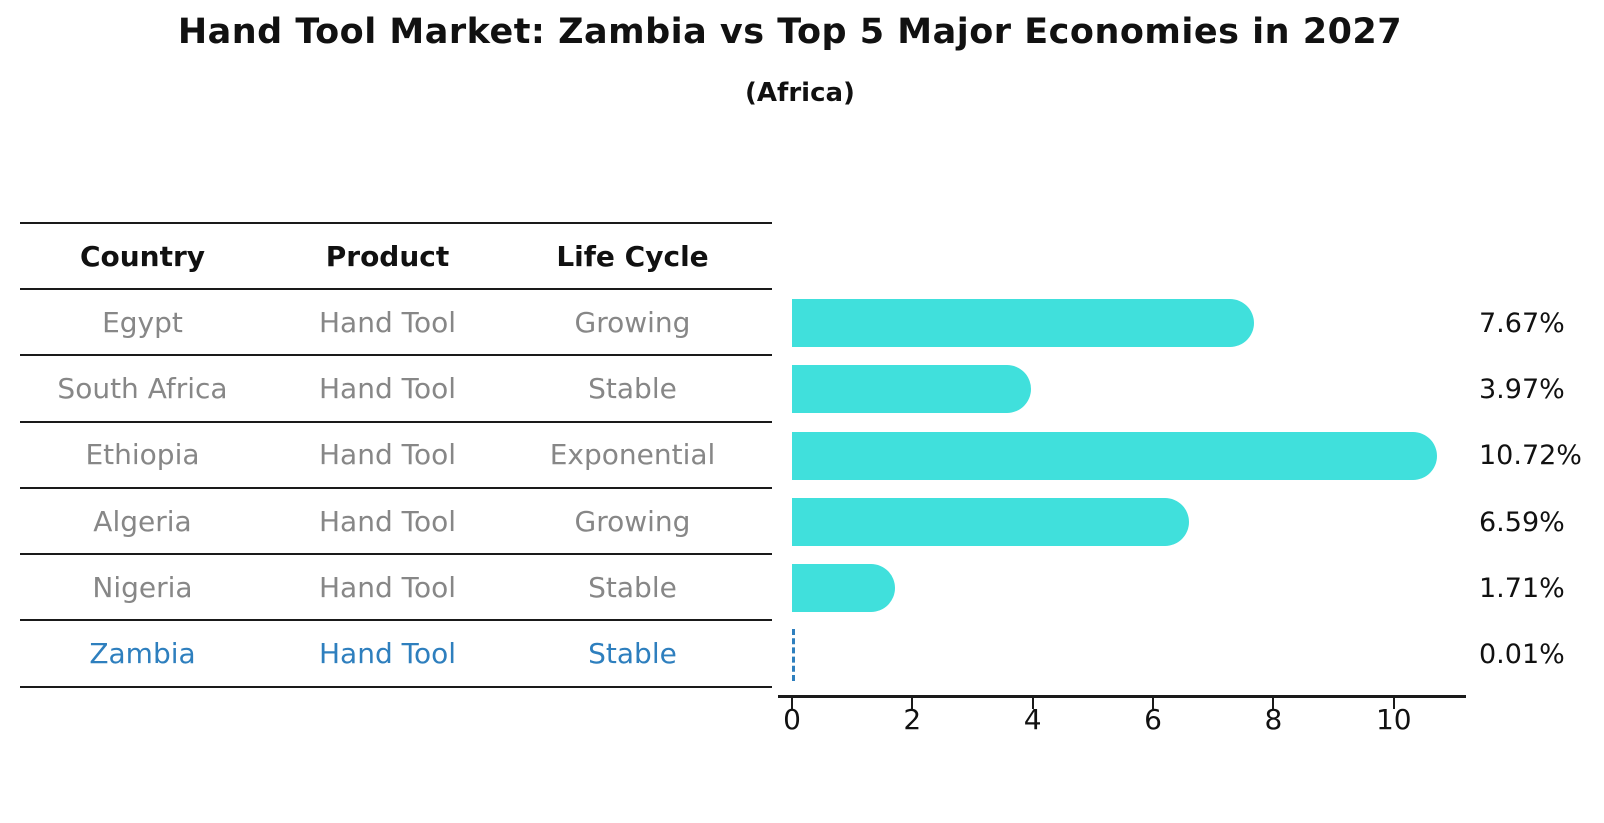 The height and width of the screenshot is (823, 1604). I want to click on bar-egypt, so click(1023, 323).